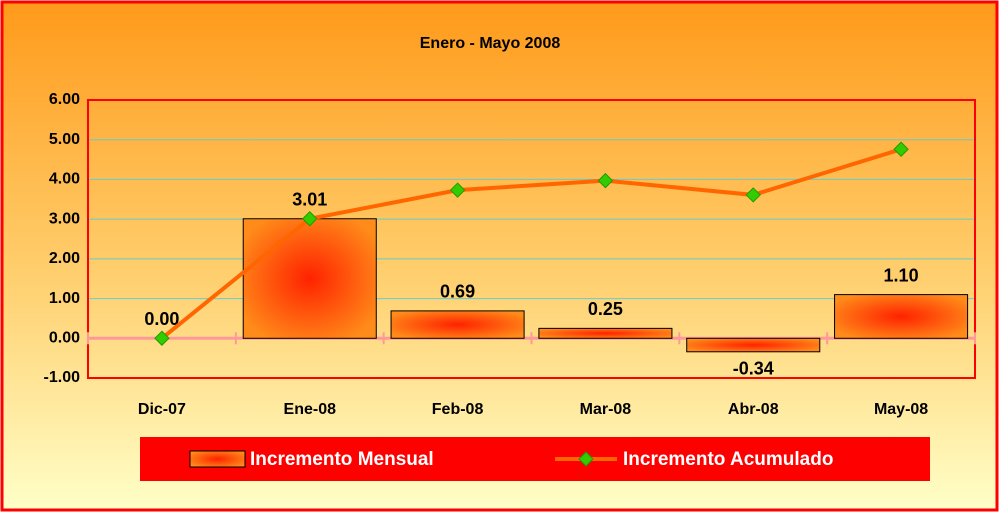 The image size is (1000, 513). I want to click on data-label: -0.34, so click(753, 369).